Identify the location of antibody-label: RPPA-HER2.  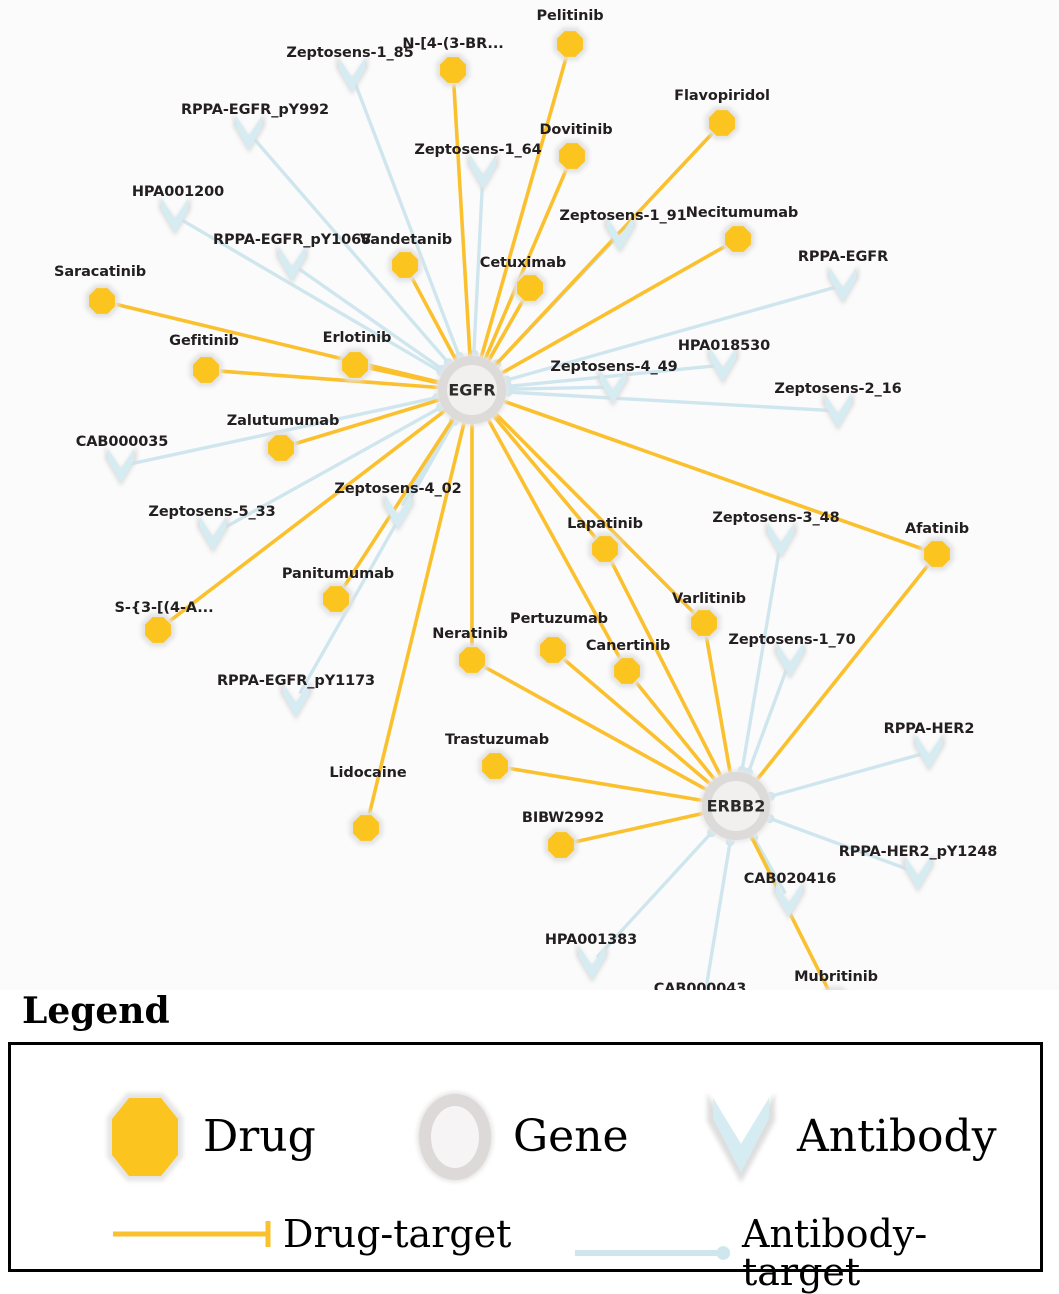
(929, 729).